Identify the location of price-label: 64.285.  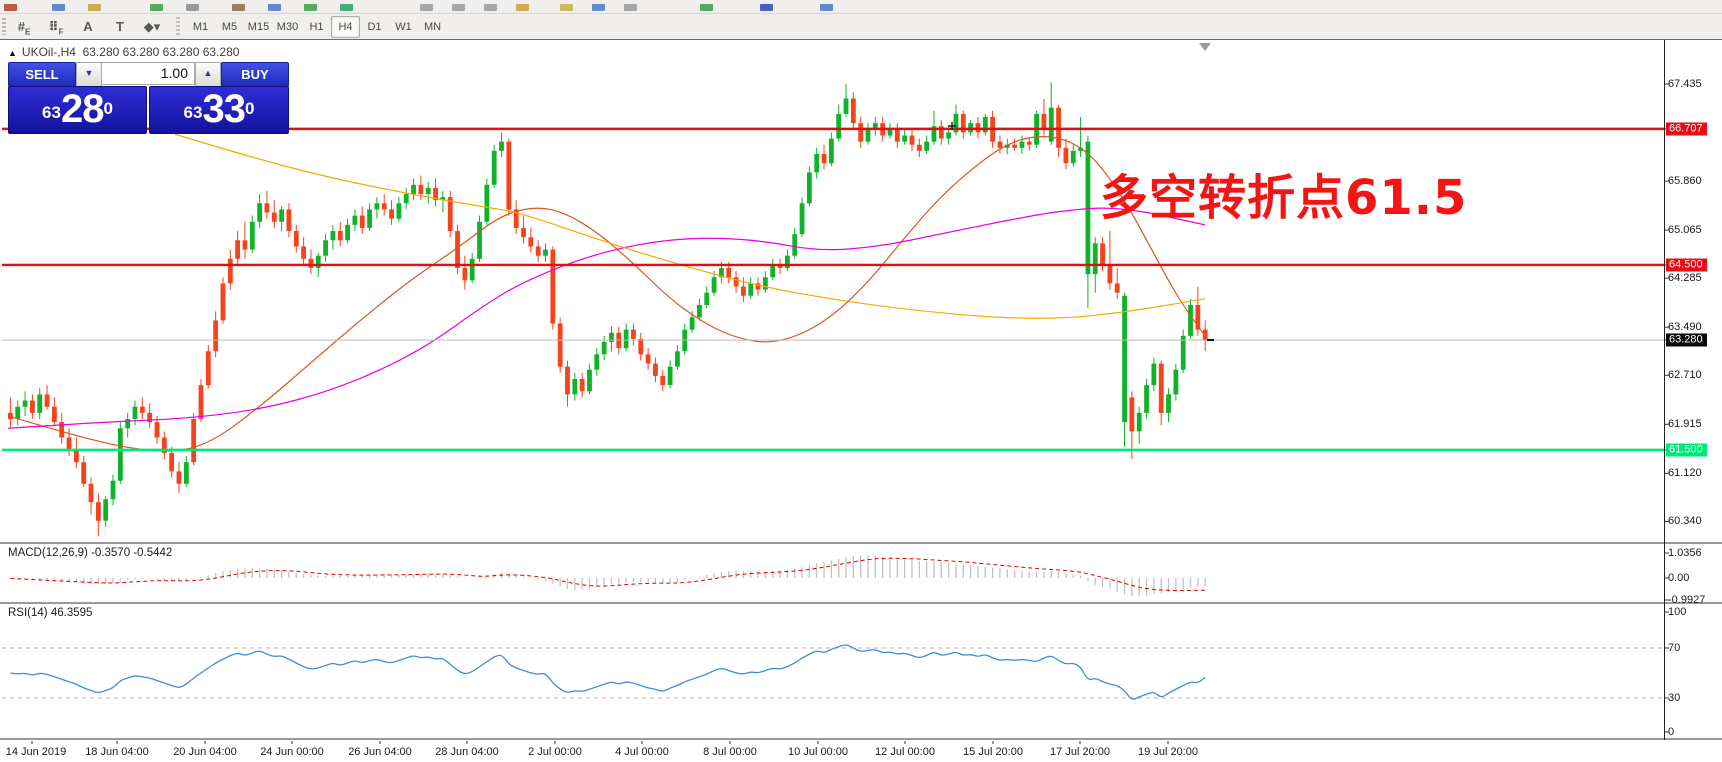
(1685, 278).